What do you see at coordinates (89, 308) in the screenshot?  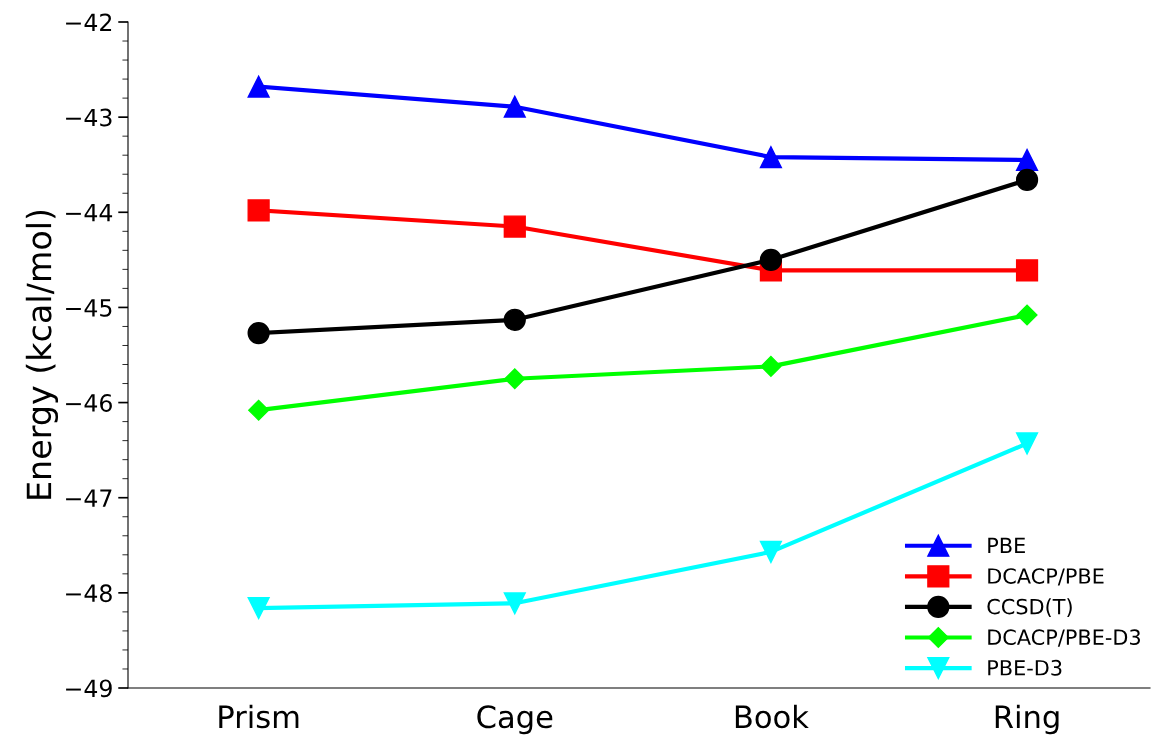 I see `y-tick-label: −45` at bounding box center [89, 308].